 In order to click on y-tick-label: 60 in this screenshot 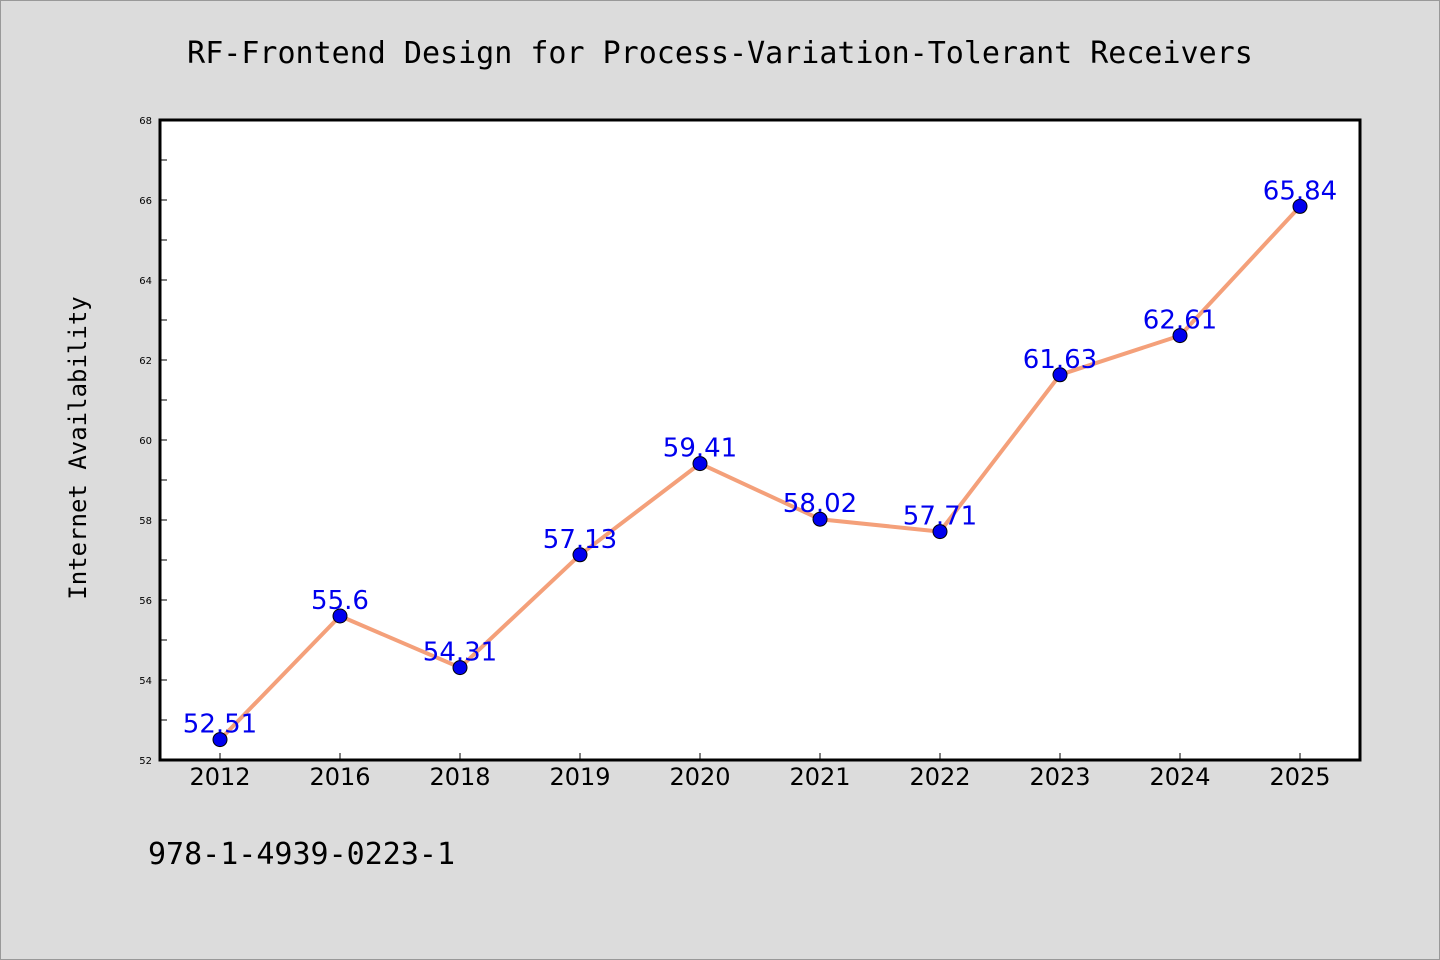, I will do `click(145, 441)`.